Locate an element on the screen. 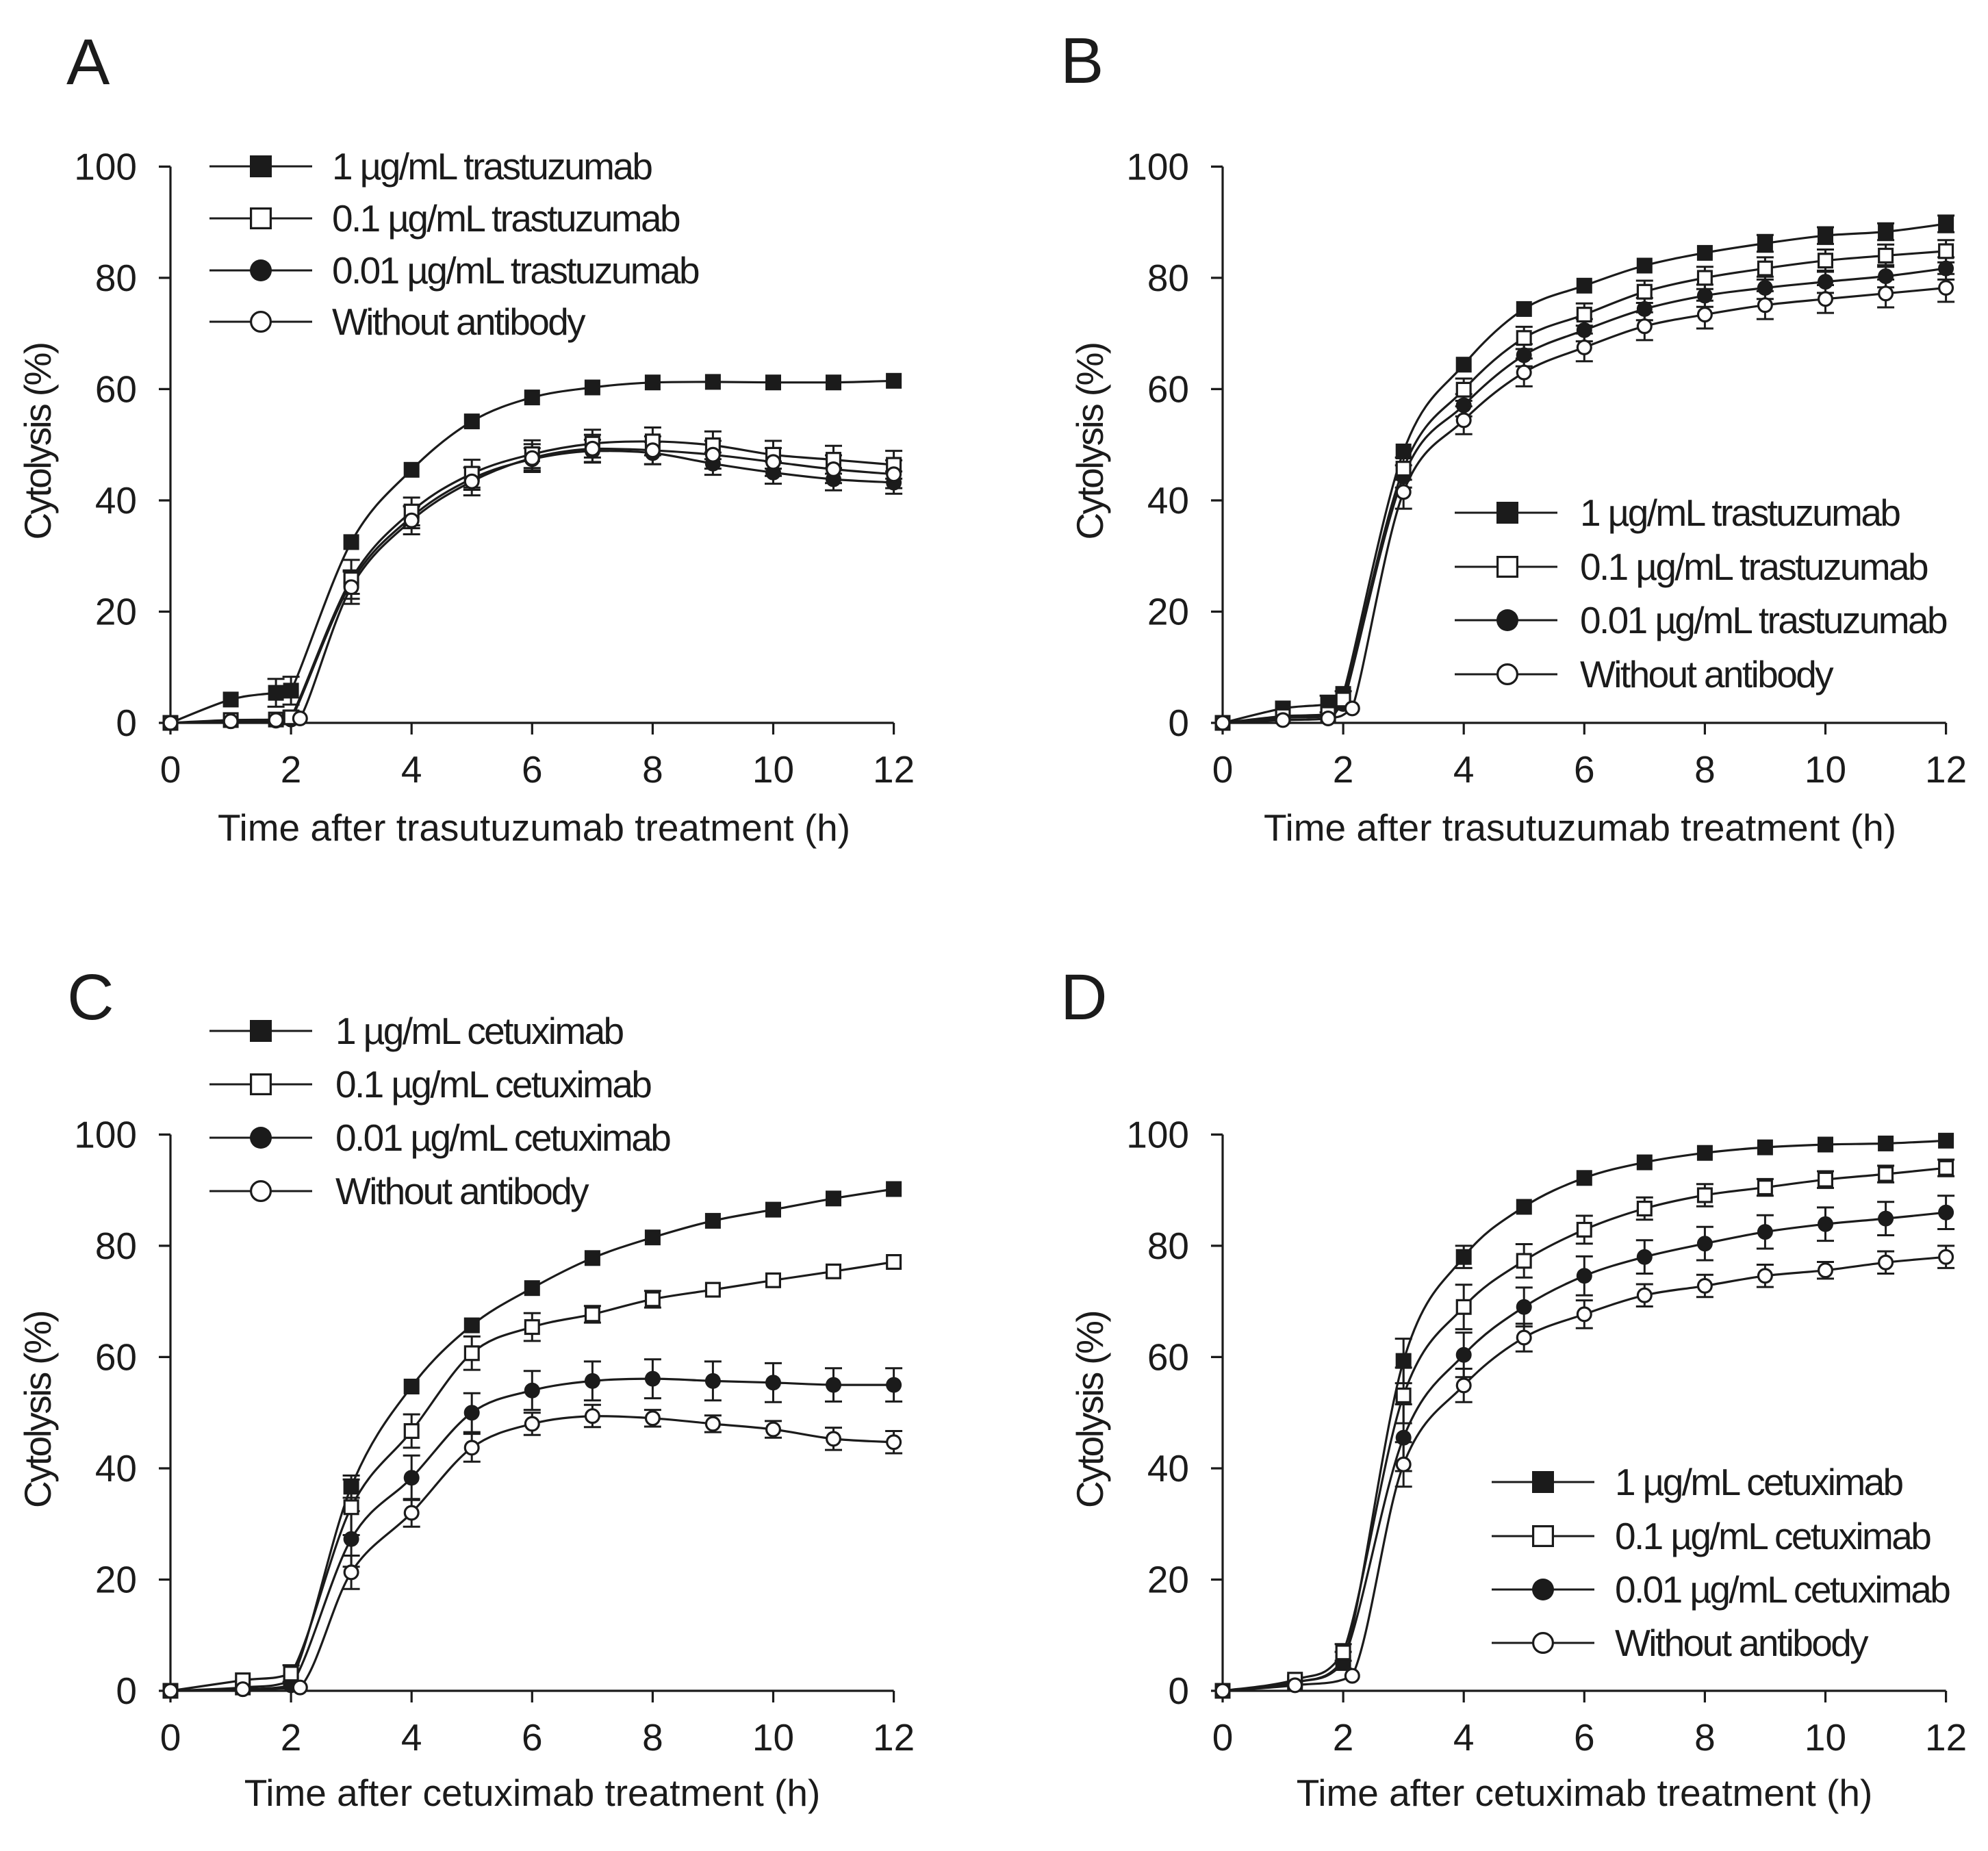  svg-text: B is located at coordinates (1082, 61).